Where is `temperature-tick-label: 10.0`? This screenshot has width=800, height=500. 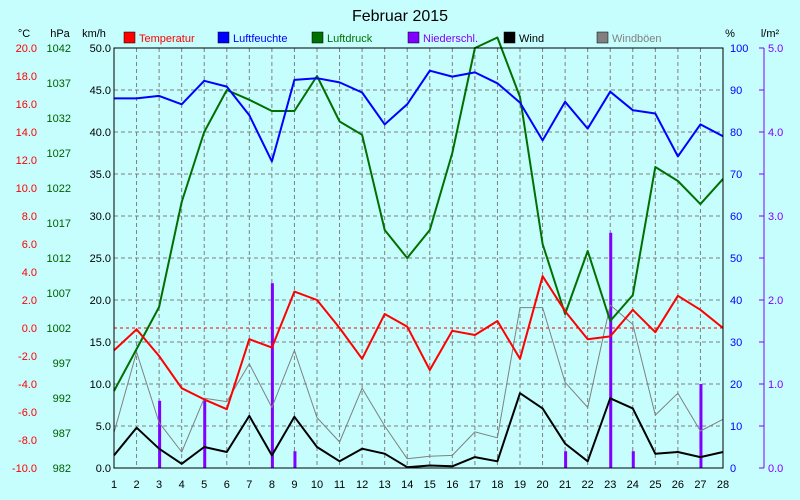
temperature-tick-label: 10.0 is located at coordinates (26, 189).